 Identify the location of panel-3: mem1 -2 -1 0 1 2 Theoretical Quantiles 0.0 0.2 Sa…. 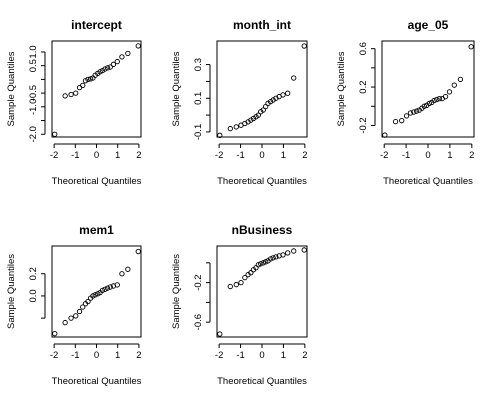
(74, 305).